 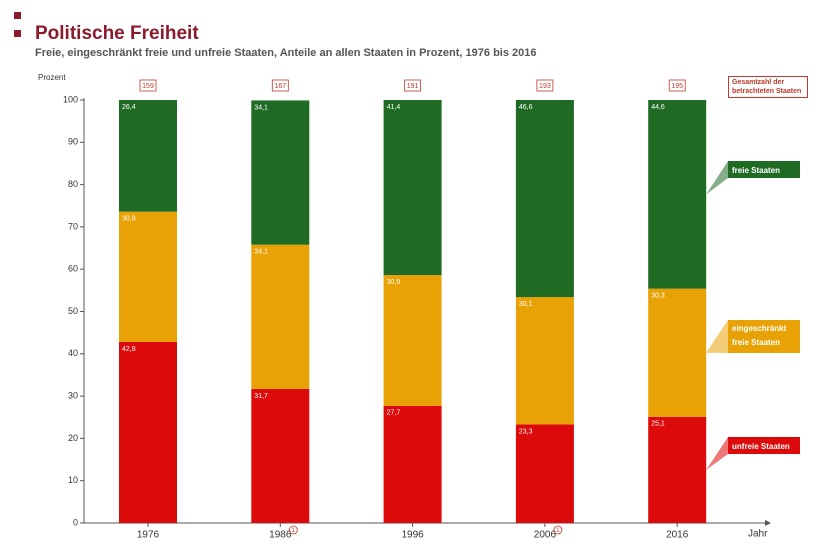 I want to click on x-tick-label: 1986, so click(x=280, y=535).